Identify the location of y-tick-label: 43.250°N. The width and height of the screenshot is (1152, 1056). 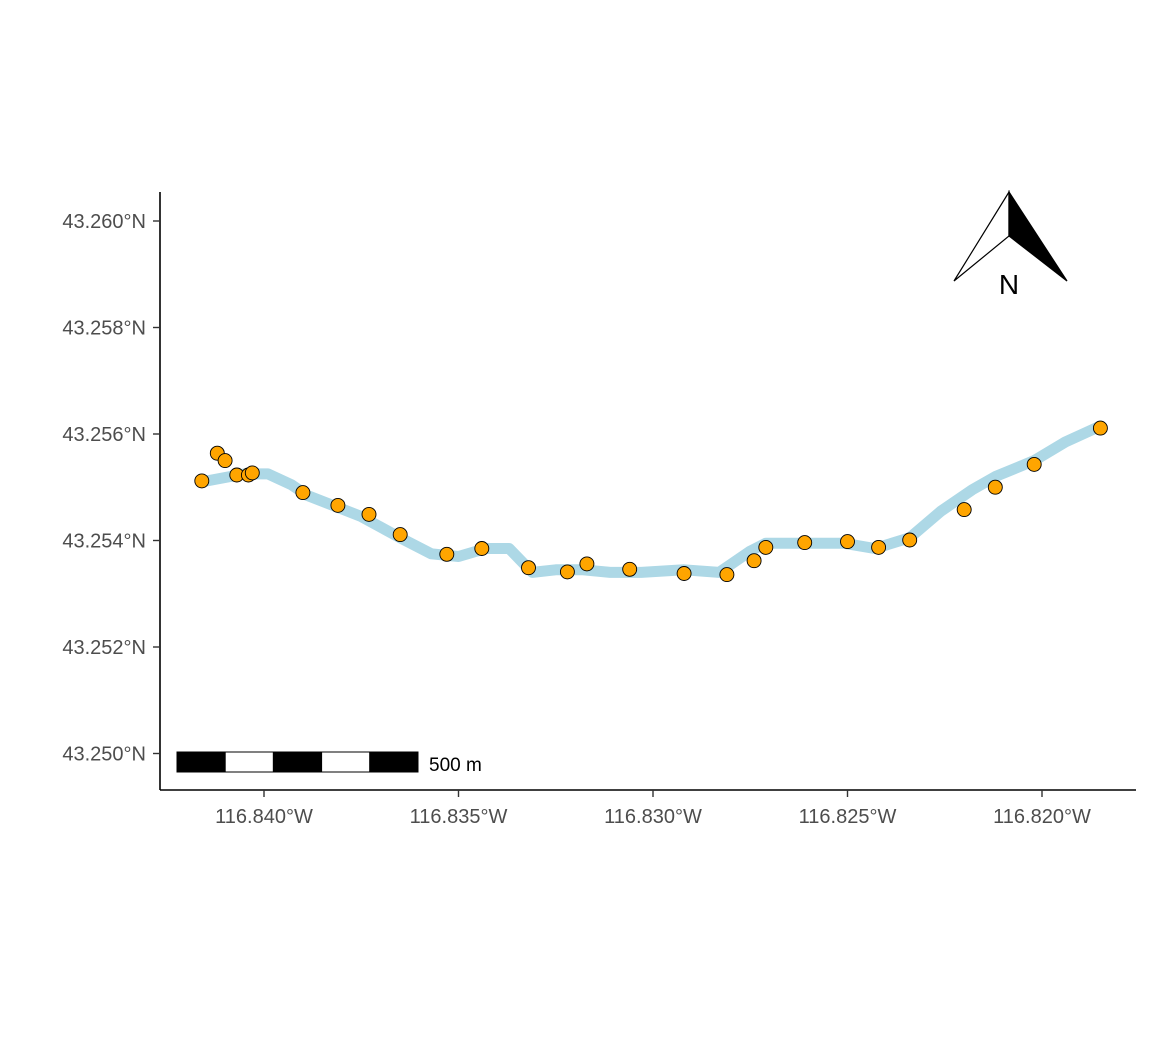
(104, 755).